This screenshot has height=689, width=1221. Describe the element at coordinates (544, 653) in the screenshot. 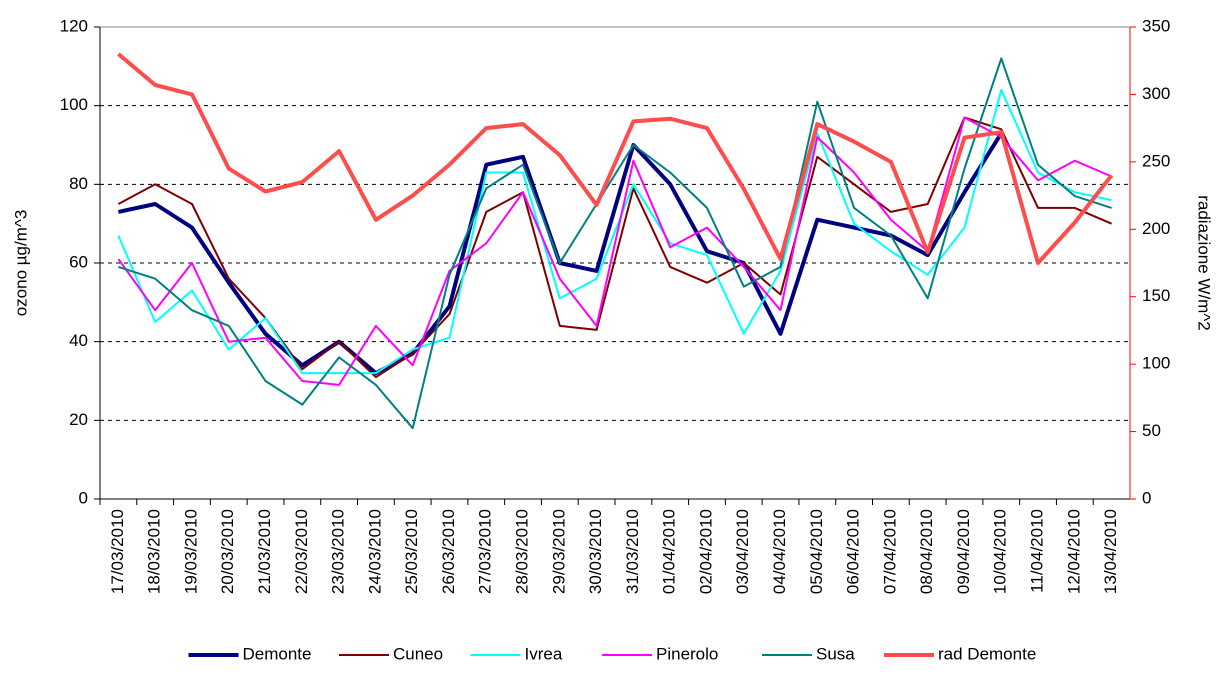

I see `legend-label: Ivrea` at that location.